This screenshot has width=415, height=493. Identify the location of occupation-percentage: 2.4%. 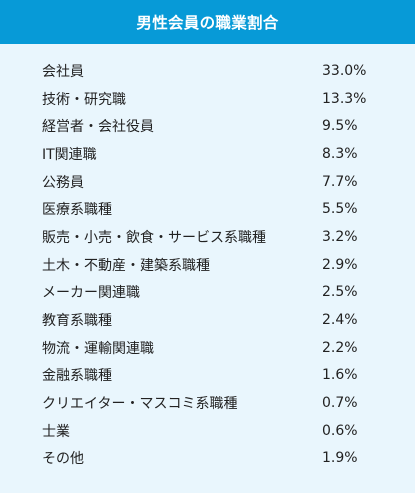
(340, 320).